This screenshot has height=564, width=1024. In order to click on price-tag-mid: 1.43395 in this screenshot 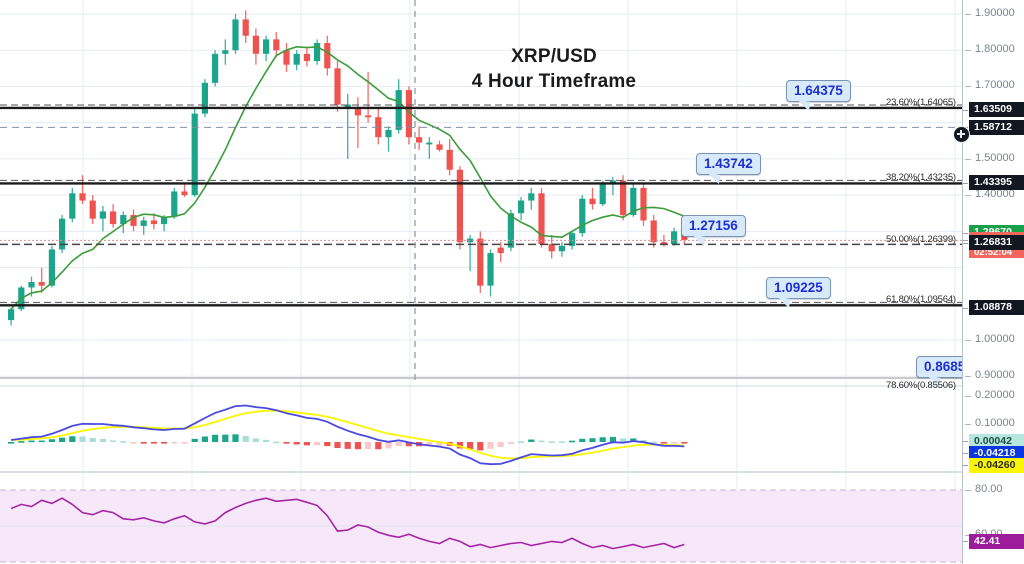, I will do `click(996, 183)`.